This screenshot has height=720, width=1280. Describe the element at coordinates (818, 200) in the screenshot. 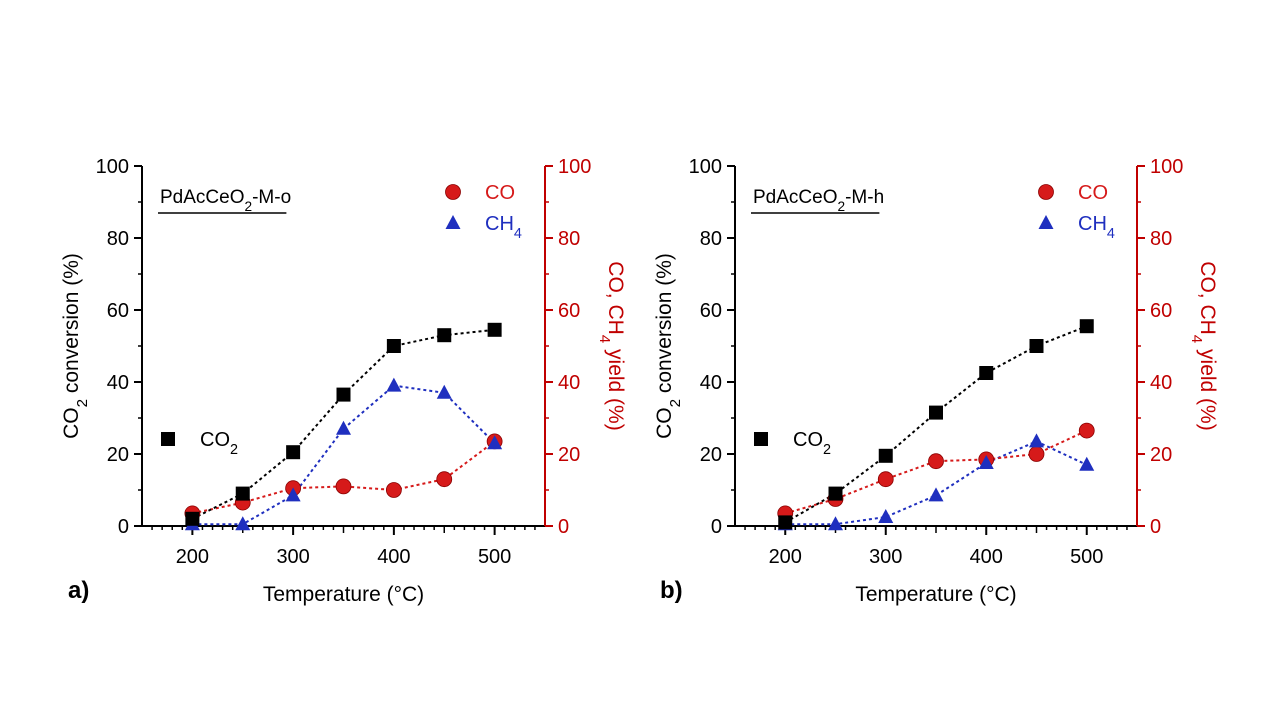

I see `sample-title: PdAcCeO2-M-h` at that location.